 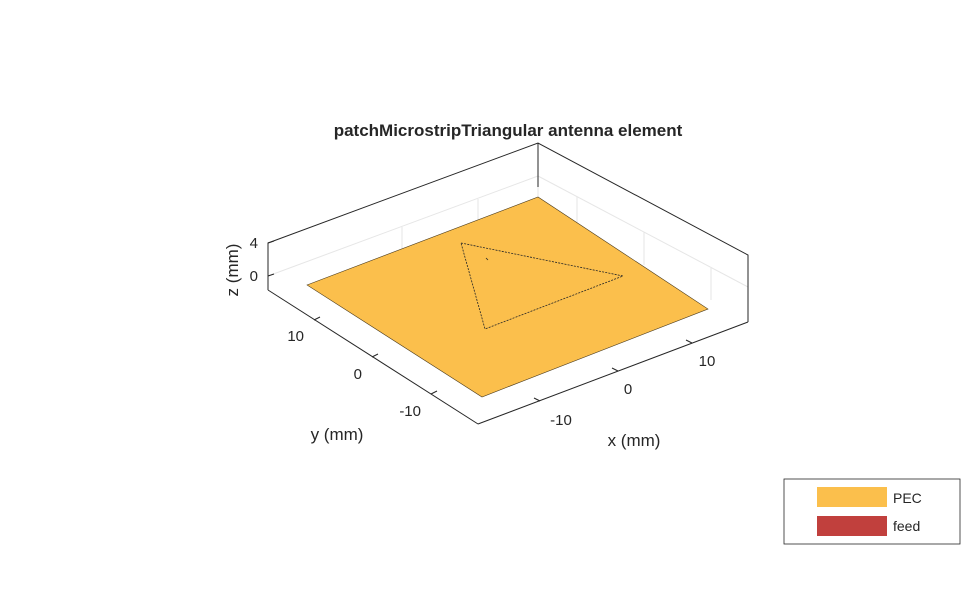 I want to click on x-tick-label: -10, so click(x=561, y=420).